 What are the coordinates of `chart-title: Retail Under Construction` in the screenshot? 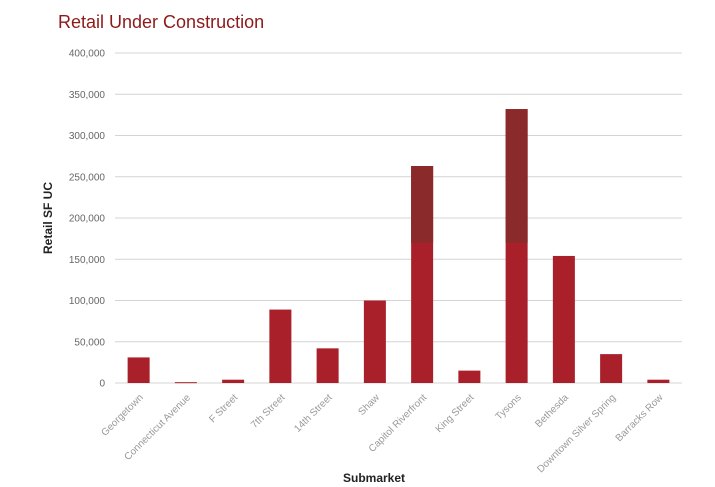 It's located at (161, 22).